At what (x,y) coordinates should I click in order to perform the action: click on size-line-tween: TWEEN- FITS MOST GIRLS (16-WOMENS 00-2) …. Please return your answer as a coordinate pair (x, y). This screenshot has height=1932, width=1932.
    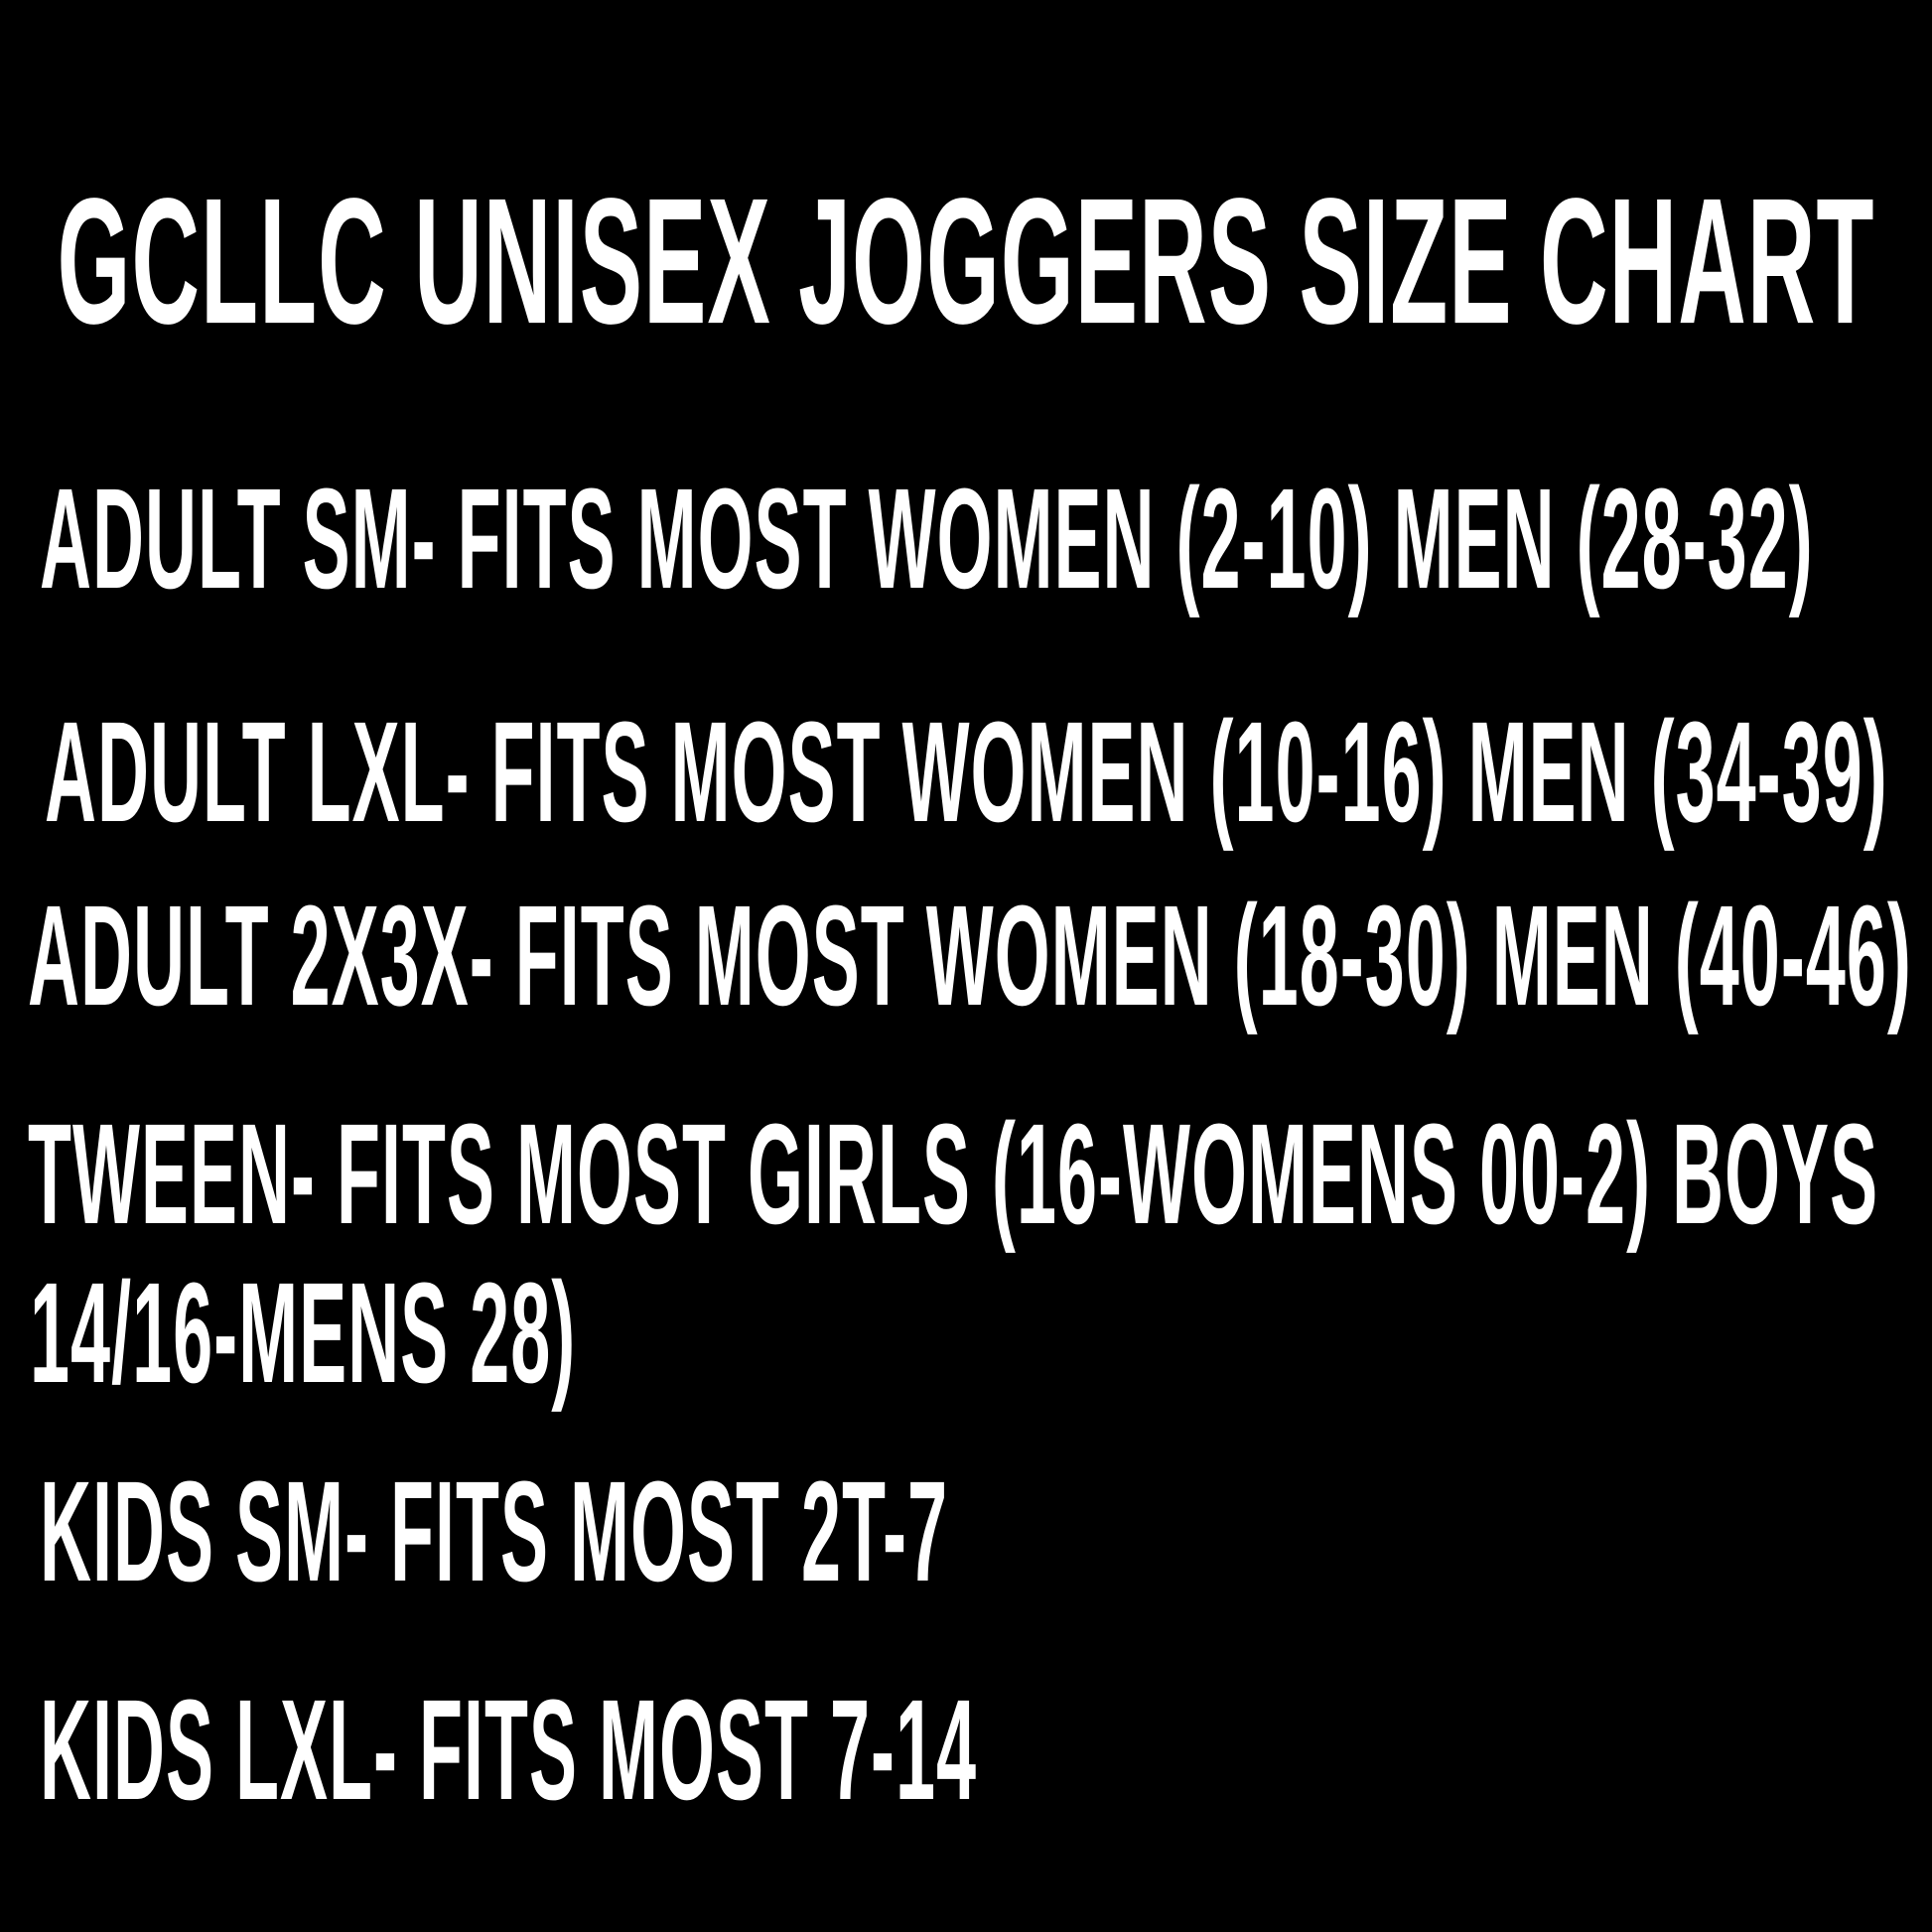
    Looking at the image, I should click on (954, 1175).